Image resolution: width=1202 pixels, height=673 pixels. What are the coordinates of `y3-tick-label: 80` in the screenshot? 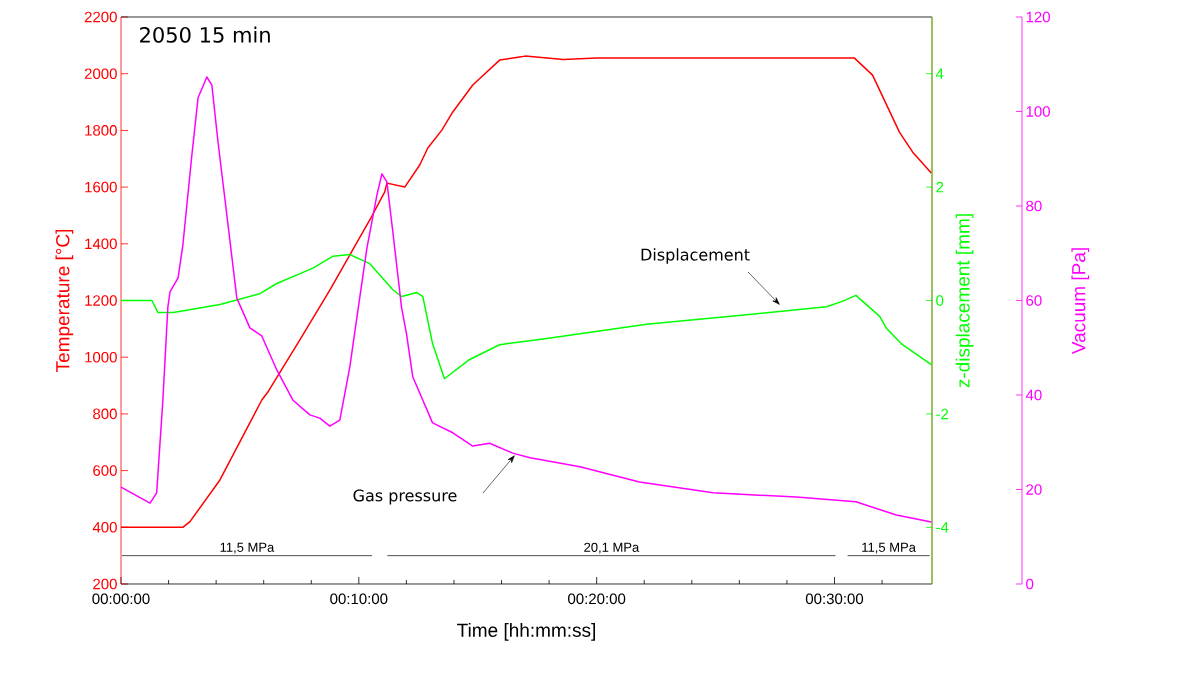 It's located at (1034, 206).